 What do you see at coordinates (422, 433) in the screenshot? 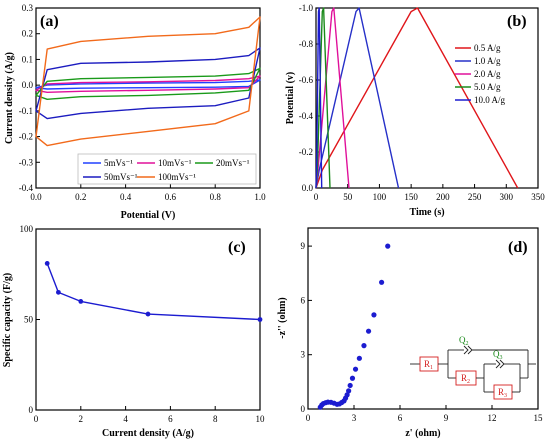
I see `plot-d-xlabel: z' (ohm)` at bounding box center [422, 433].